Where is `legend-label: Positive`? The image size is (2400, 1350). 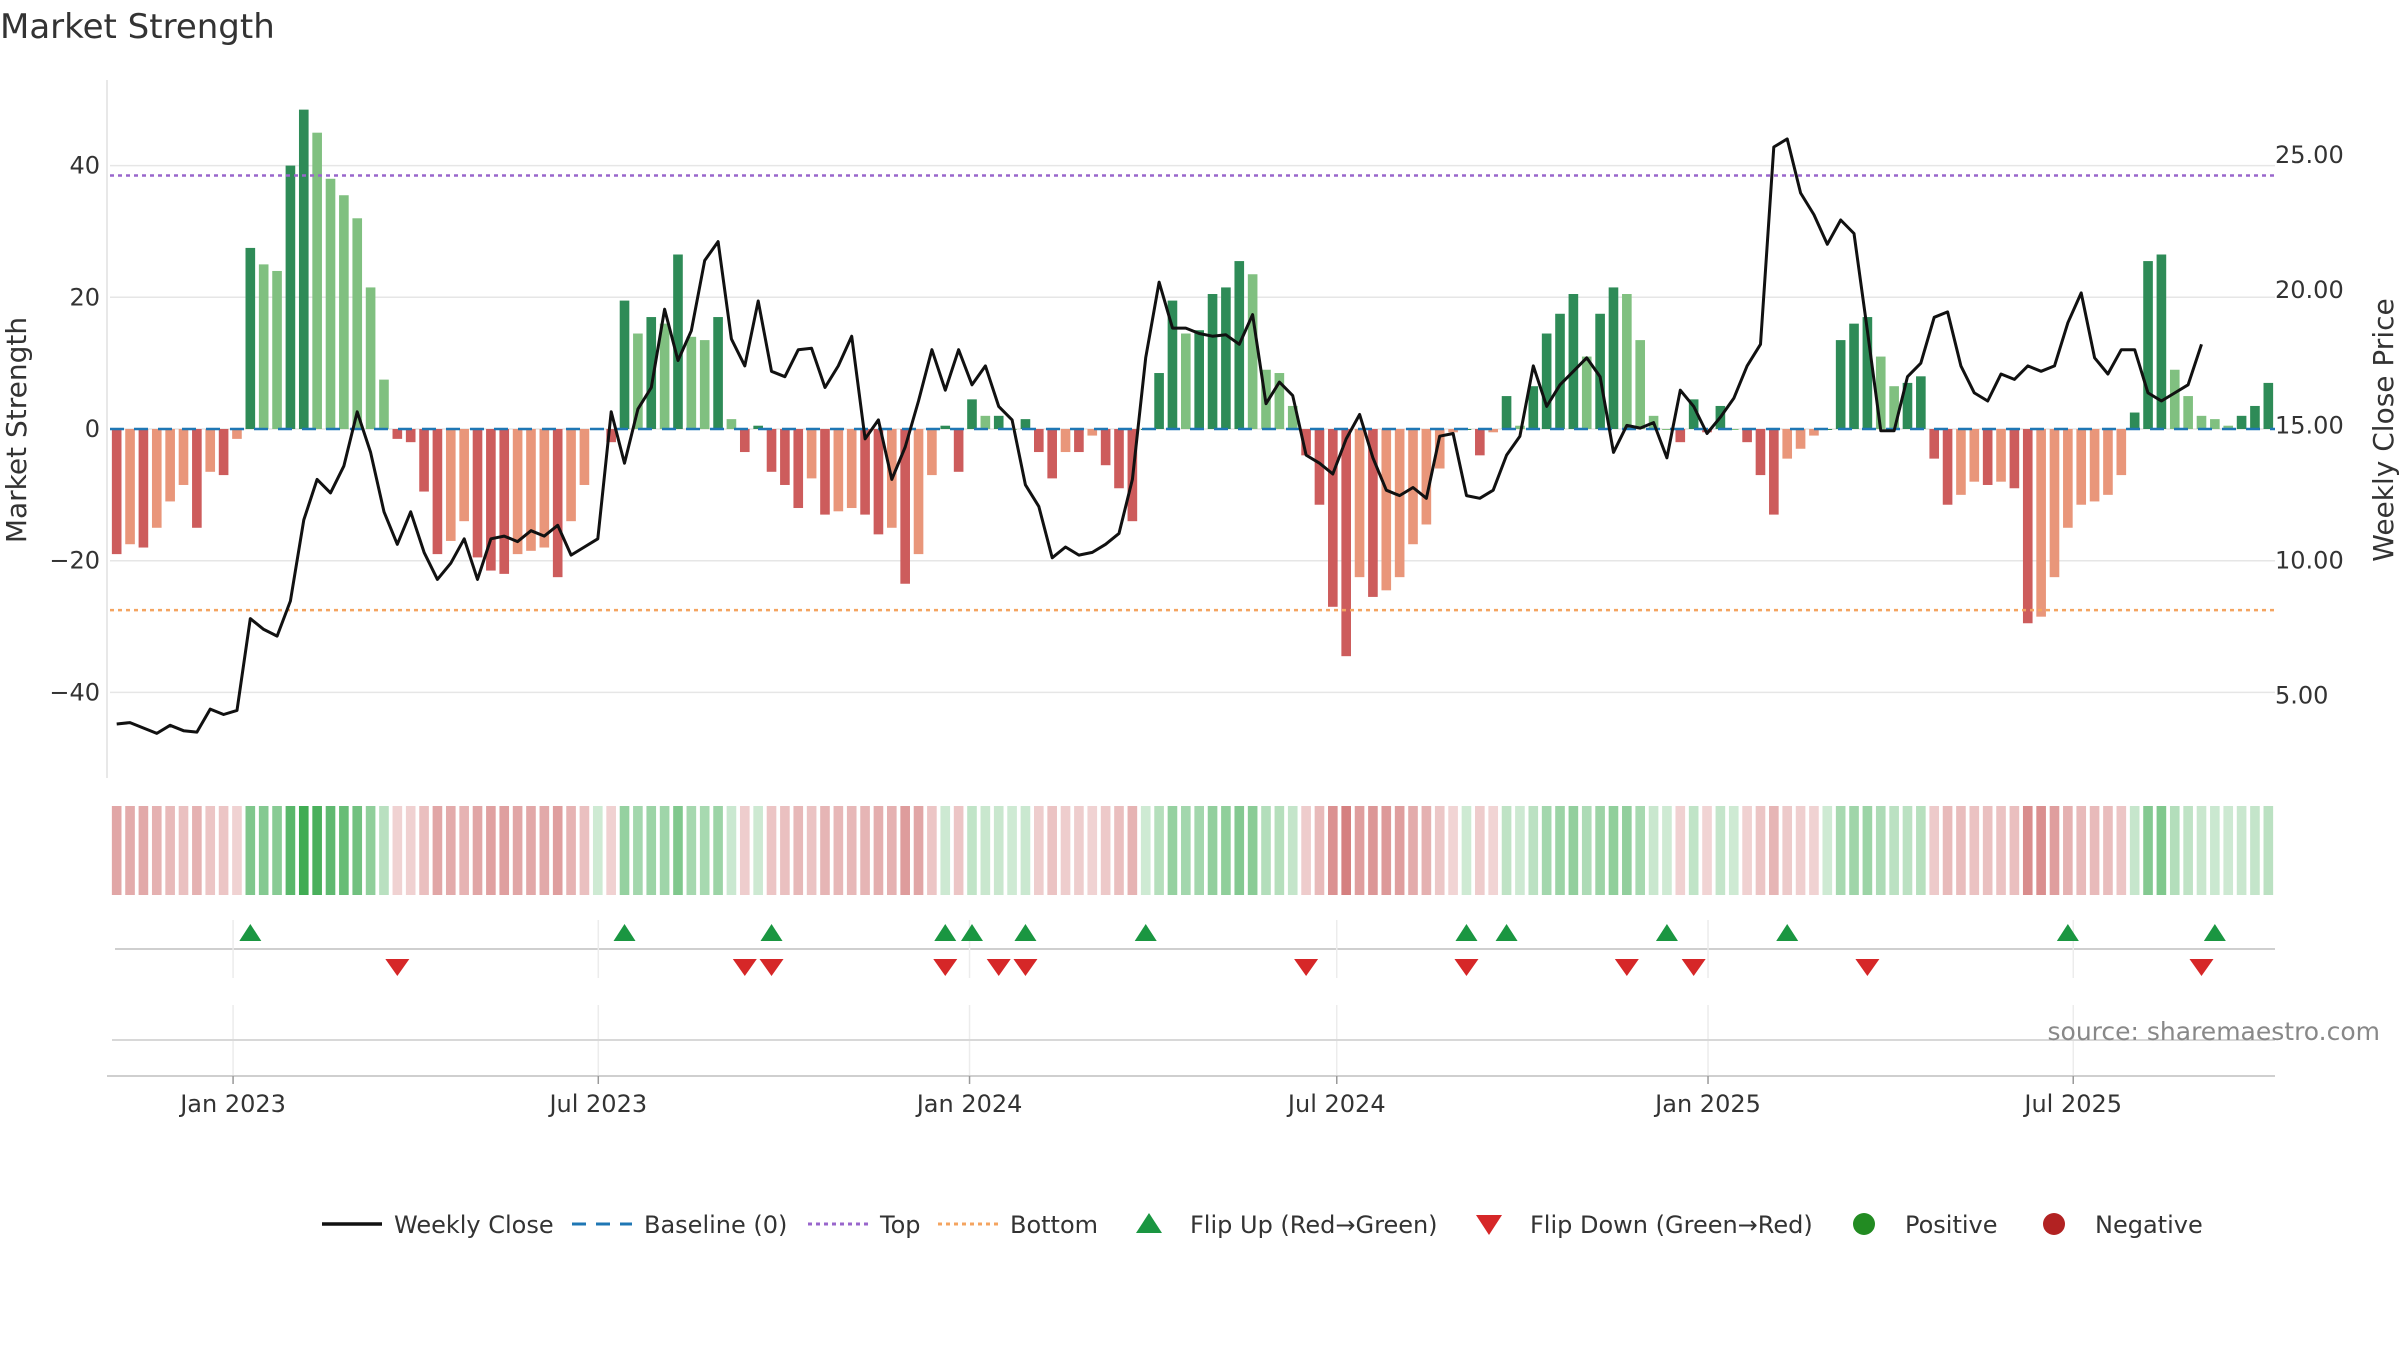 legend-label: Positive is located at coordinates (1951, 1225).